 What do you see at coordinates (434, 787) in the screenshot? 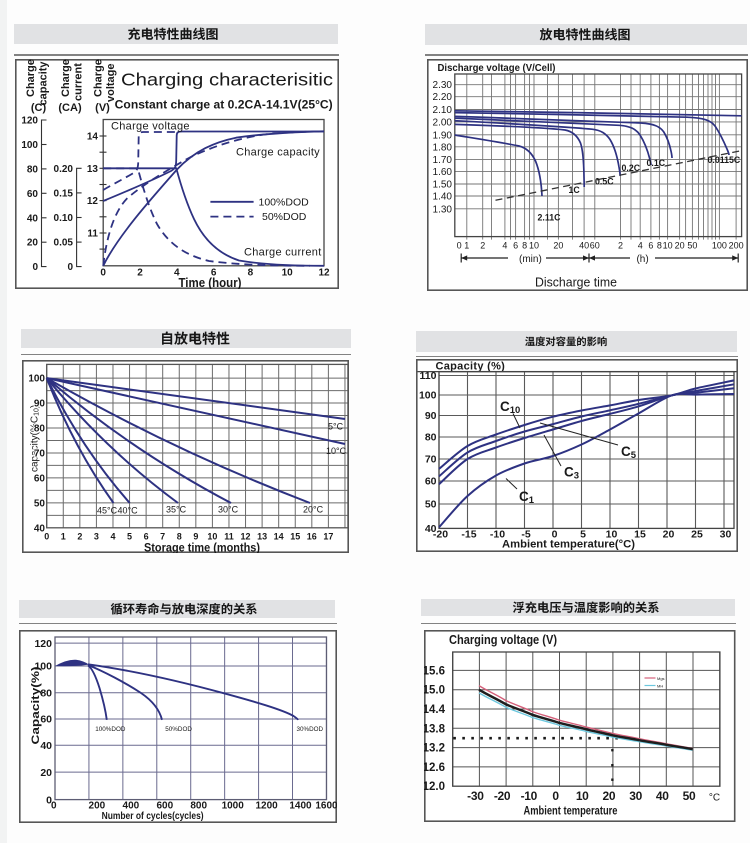
I see `svg-text: 12.0` at bounding box center [434, 787].